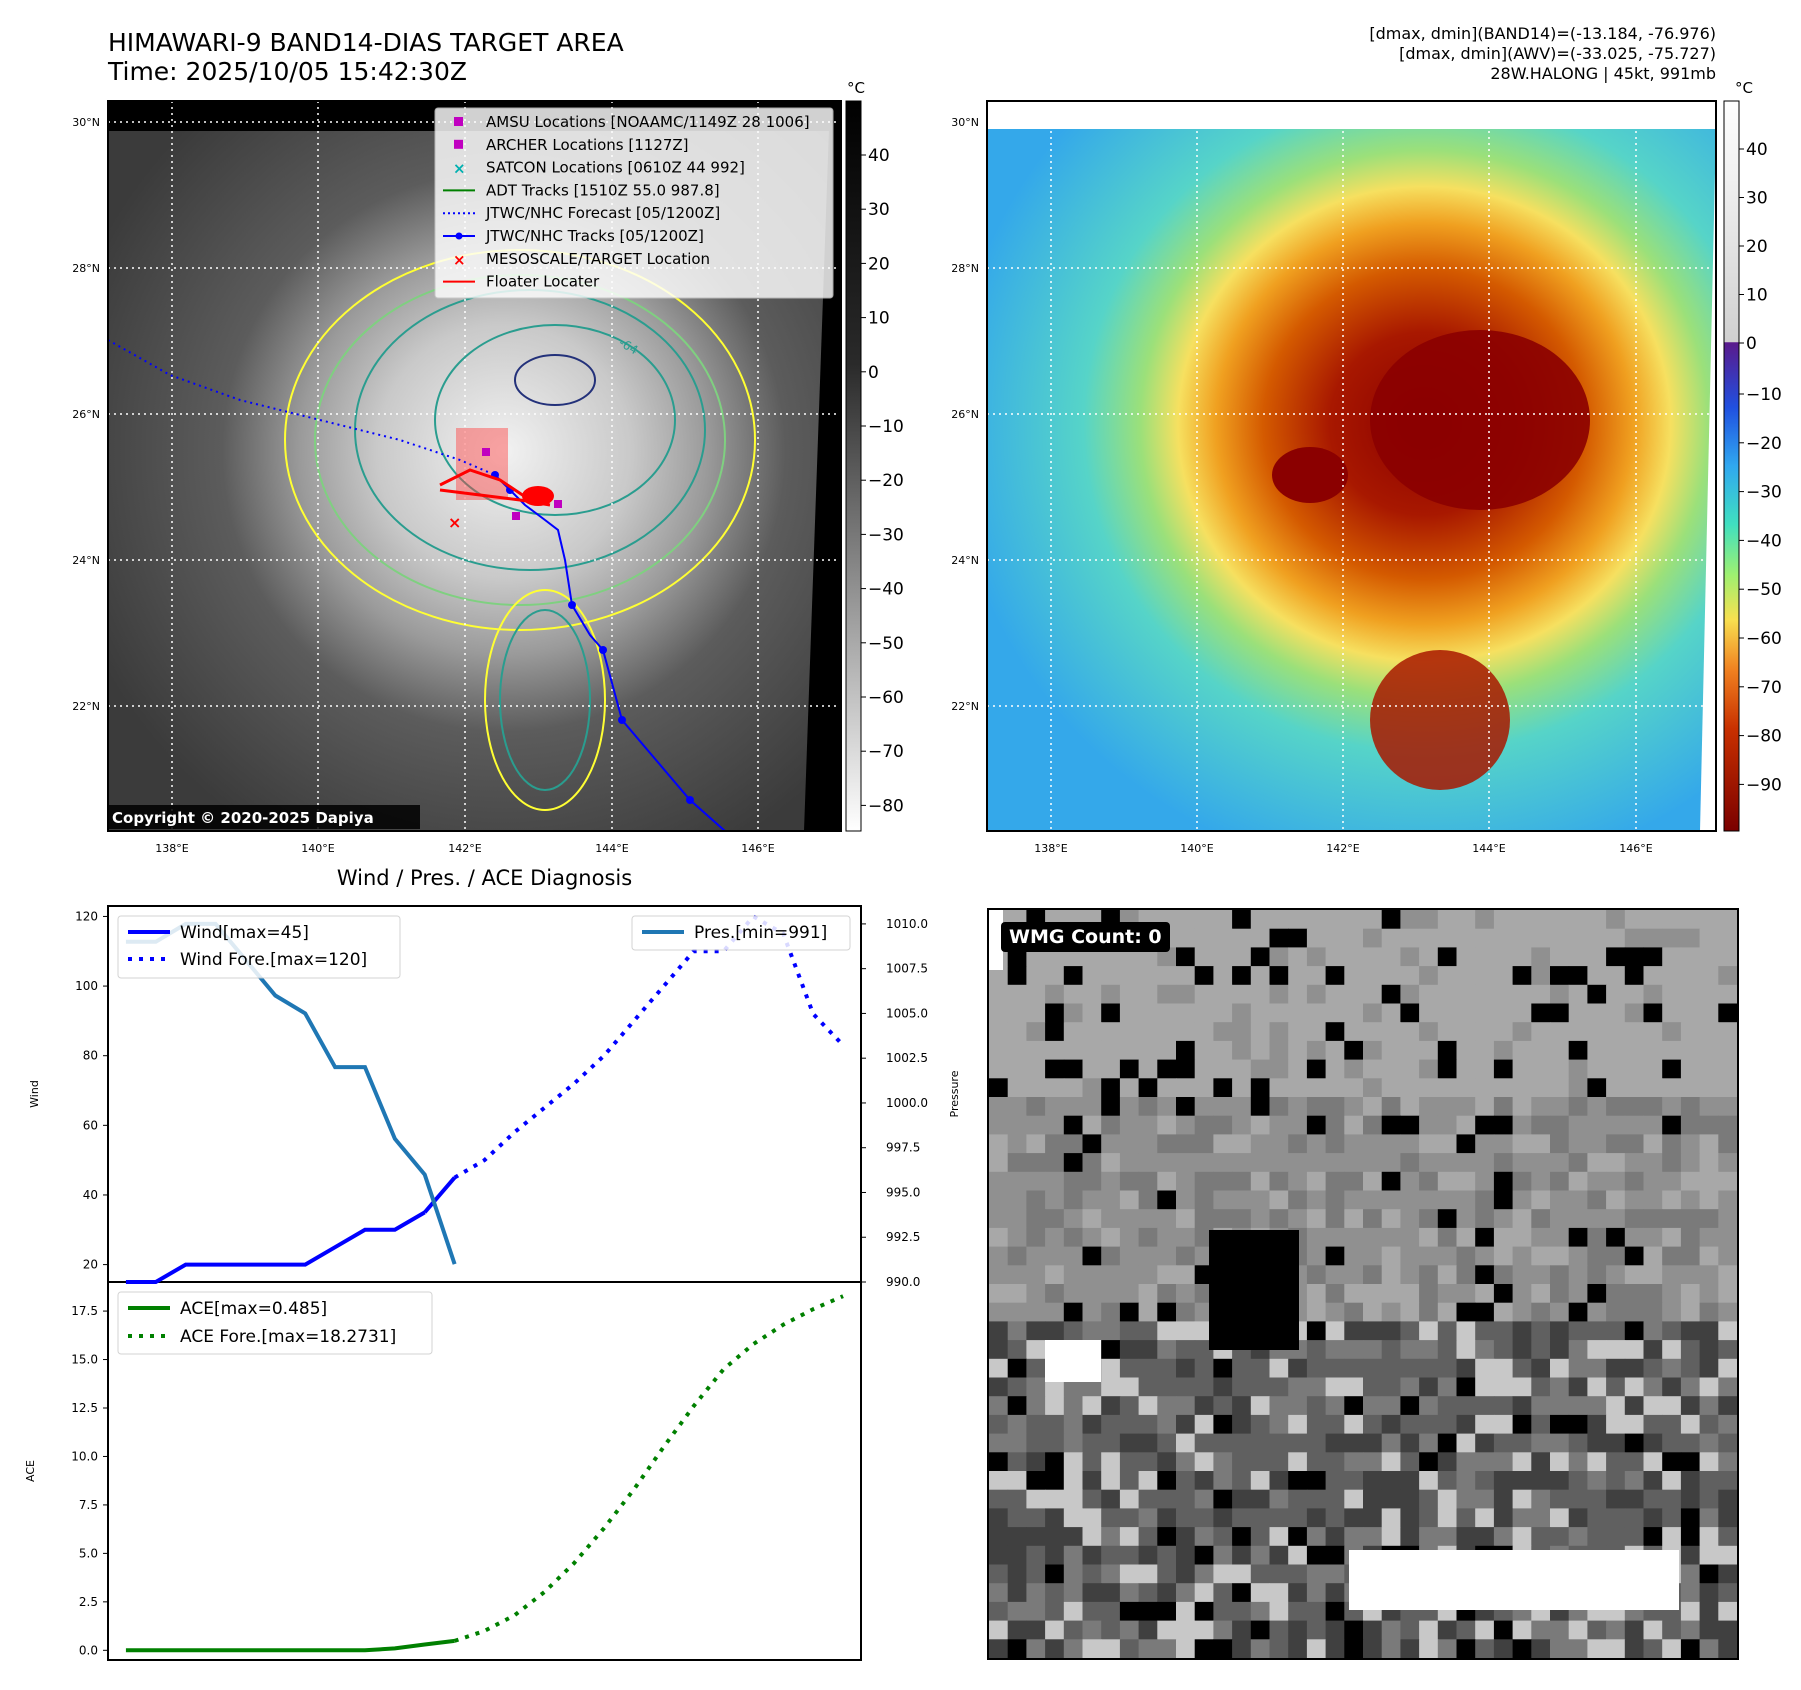 Image resolution: width=1801 pixels, height=1690 pixels. What do you see at coordinates (610, 652) in the screenshot?
I see `jtwc-track` at bounding box center [610, 652].